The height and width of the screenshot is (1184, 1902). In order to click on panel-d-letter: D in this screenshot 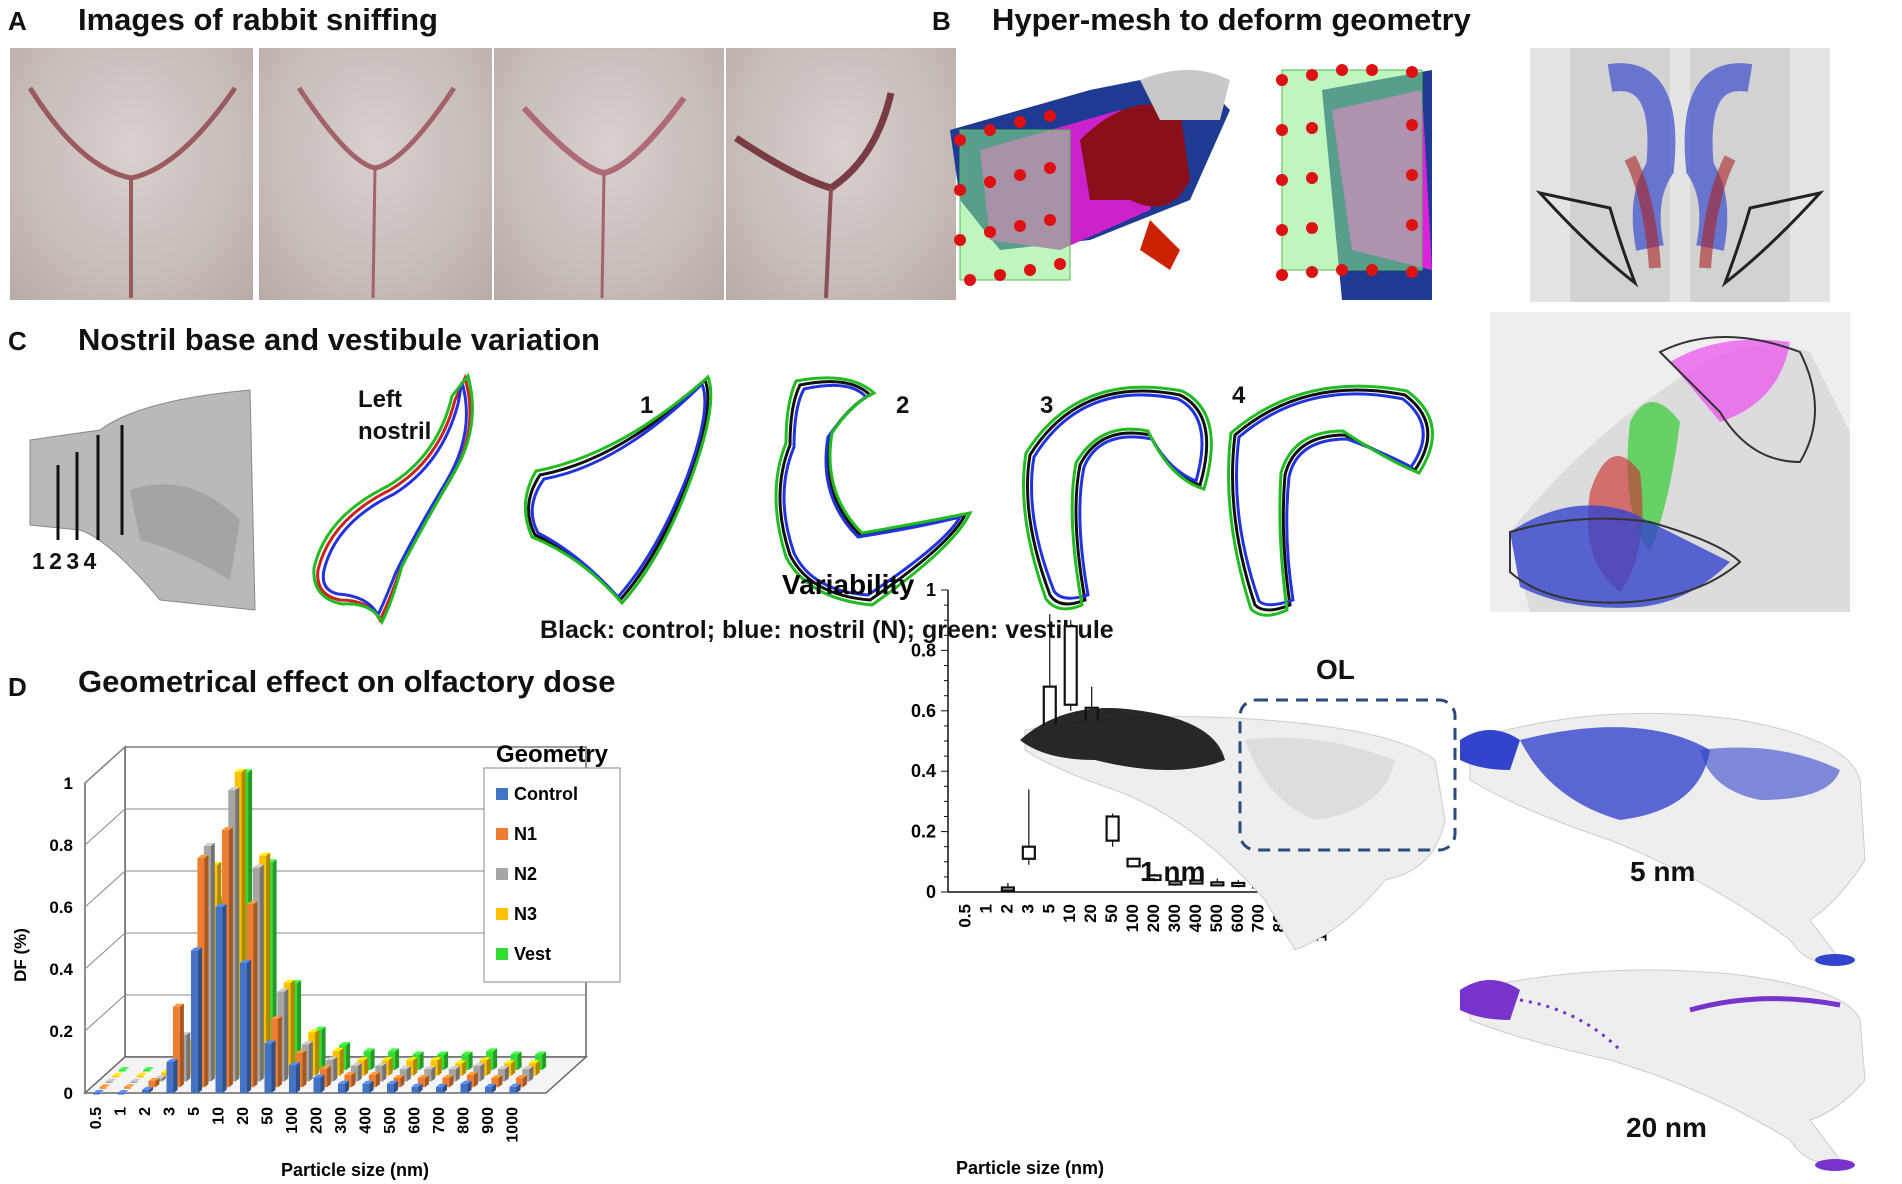, I will do `click(17, 687)`.